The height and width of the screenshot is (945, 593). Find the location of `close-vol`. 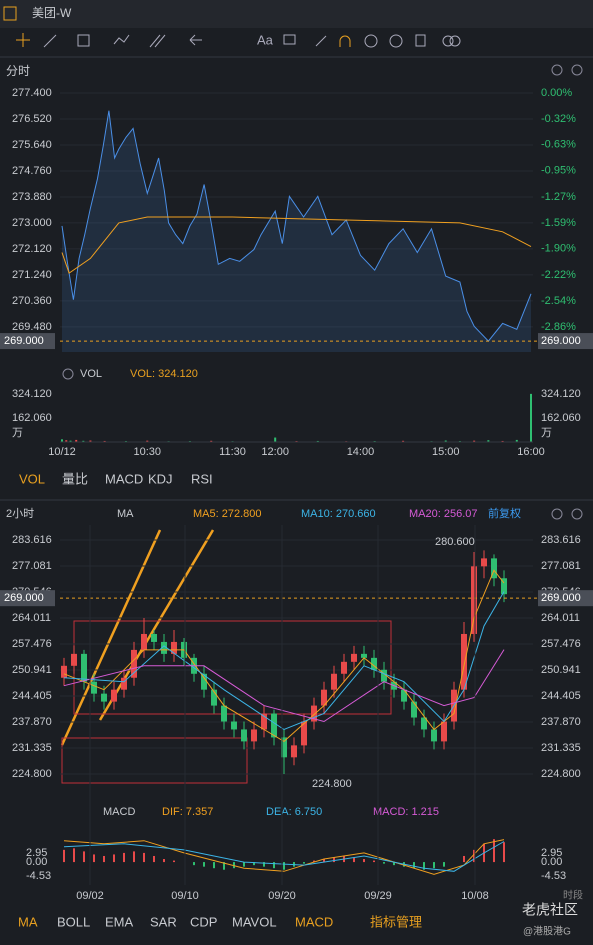

close-vol is located at coordinates (68, 374).